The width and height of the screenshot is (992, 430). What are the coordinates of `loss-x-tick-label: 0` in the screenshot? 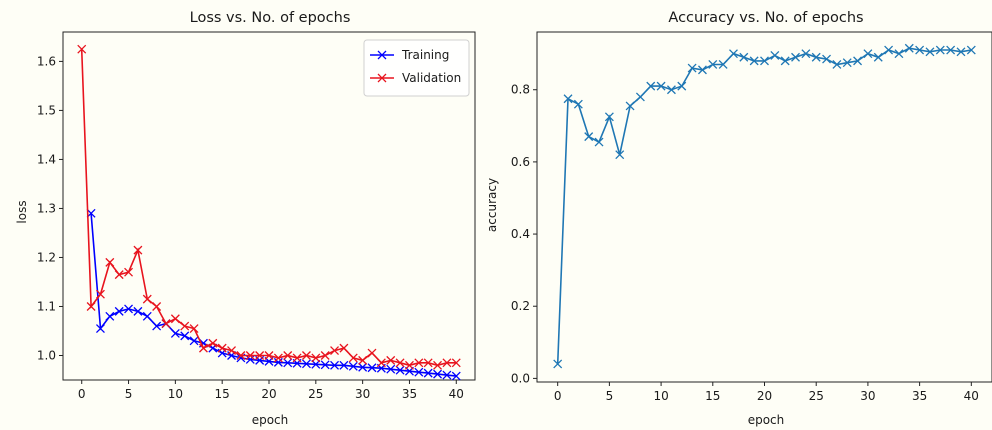 It's located at (82, 394).